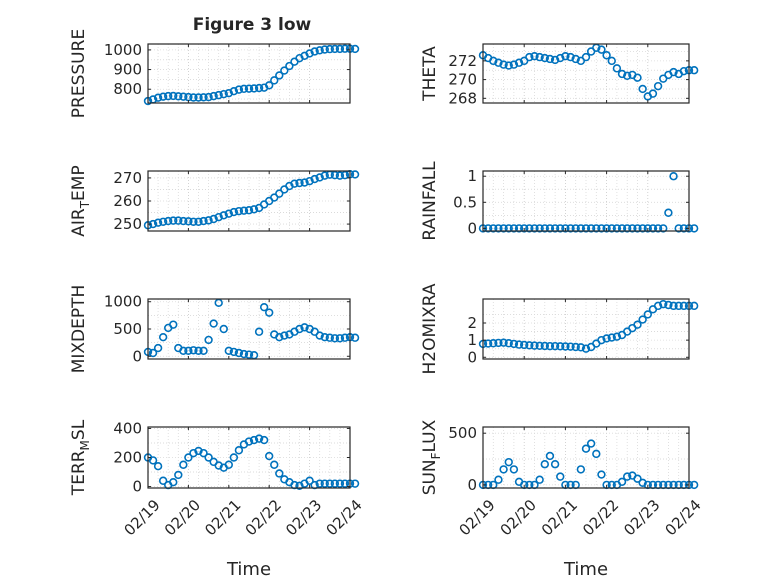  What do you see at coordinates (472, 323) in the screenshot?
I see `y-tick-label: 2` at bounding box center [472, 323].